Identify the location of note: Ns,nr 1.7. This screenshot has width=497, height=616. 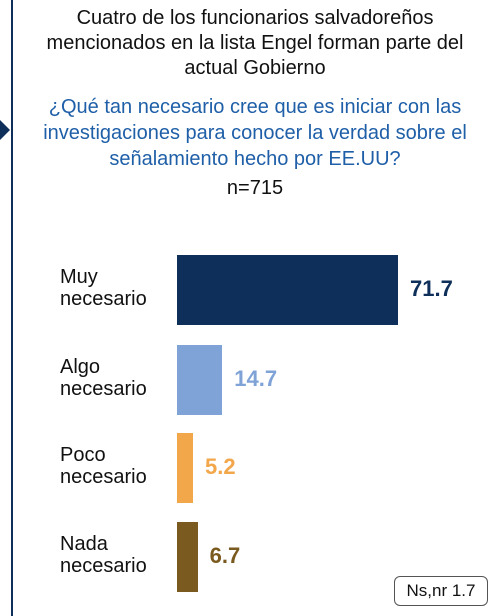
(441, 591).